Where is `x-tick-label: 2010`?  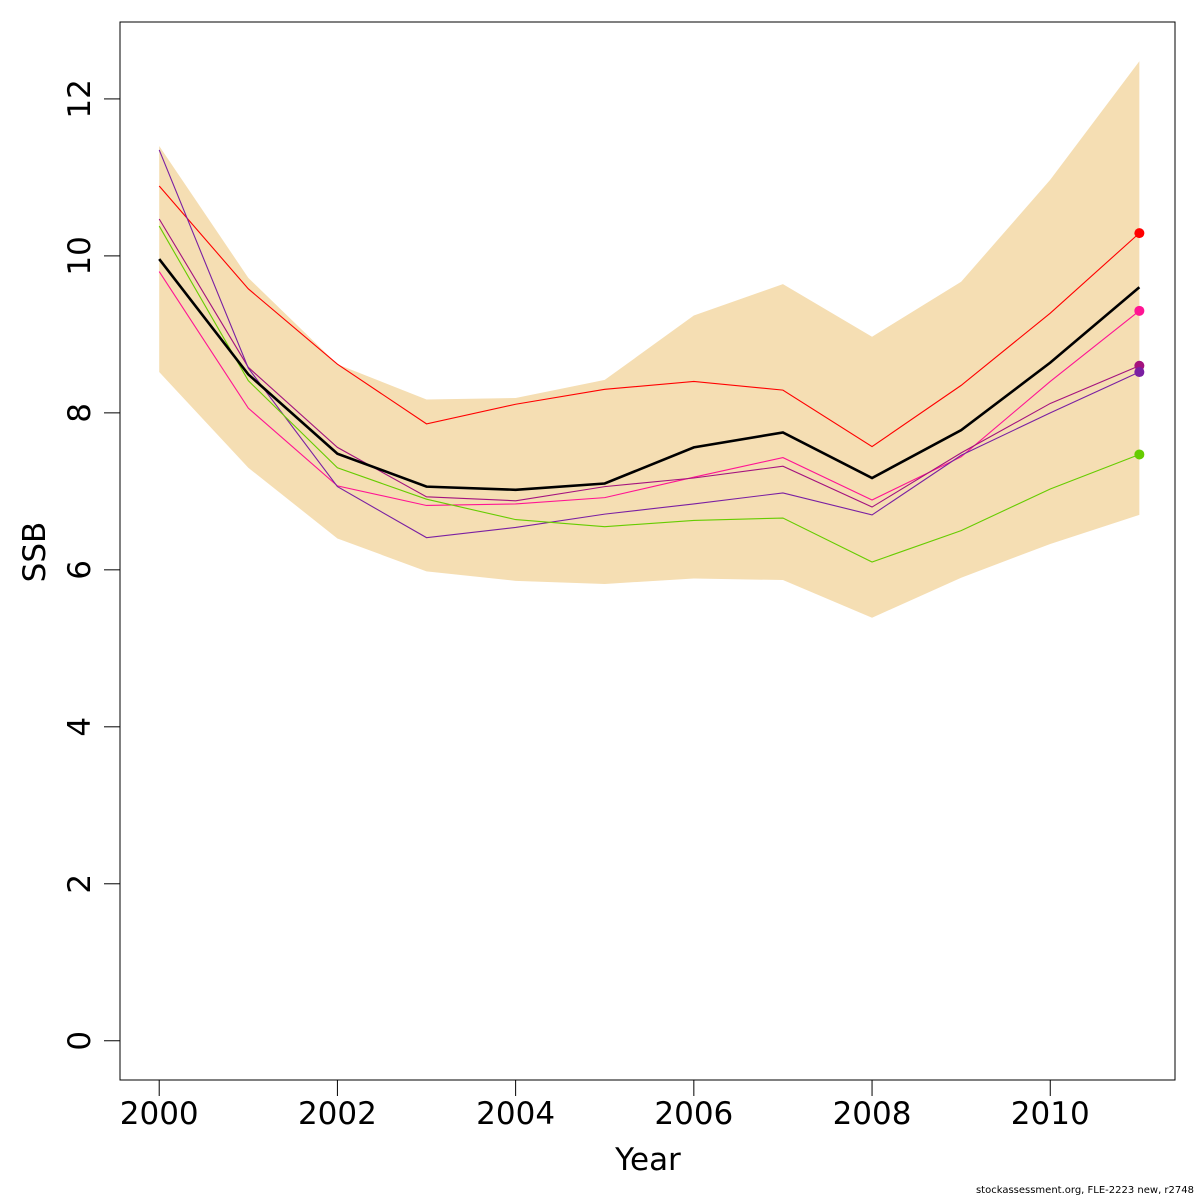 x-tick-label: 2010 is located at coordinates (1050, 1114).